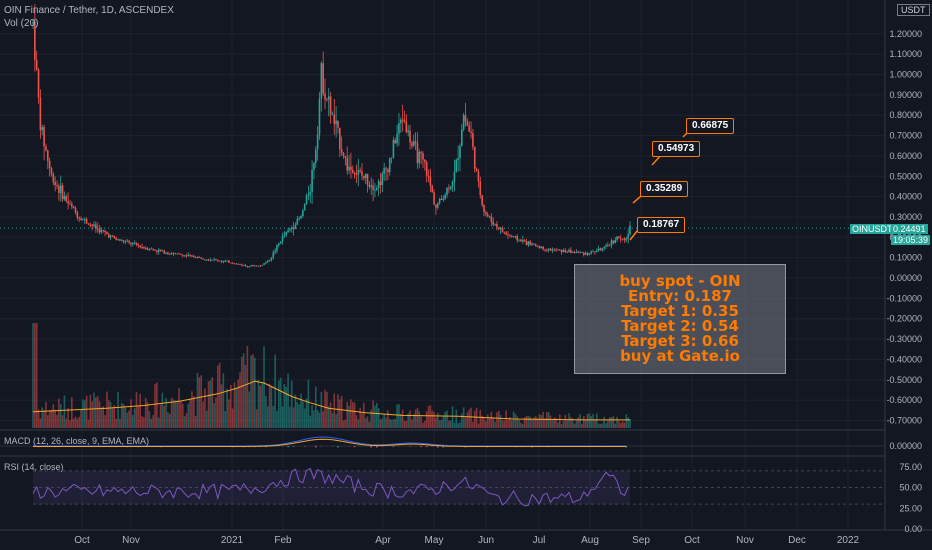 The width and height of the screenshot is (932, 550). Describe the element at coordinates (904, 319) in the screenshot. I see `y-tick-label: -0.20000` at that location.